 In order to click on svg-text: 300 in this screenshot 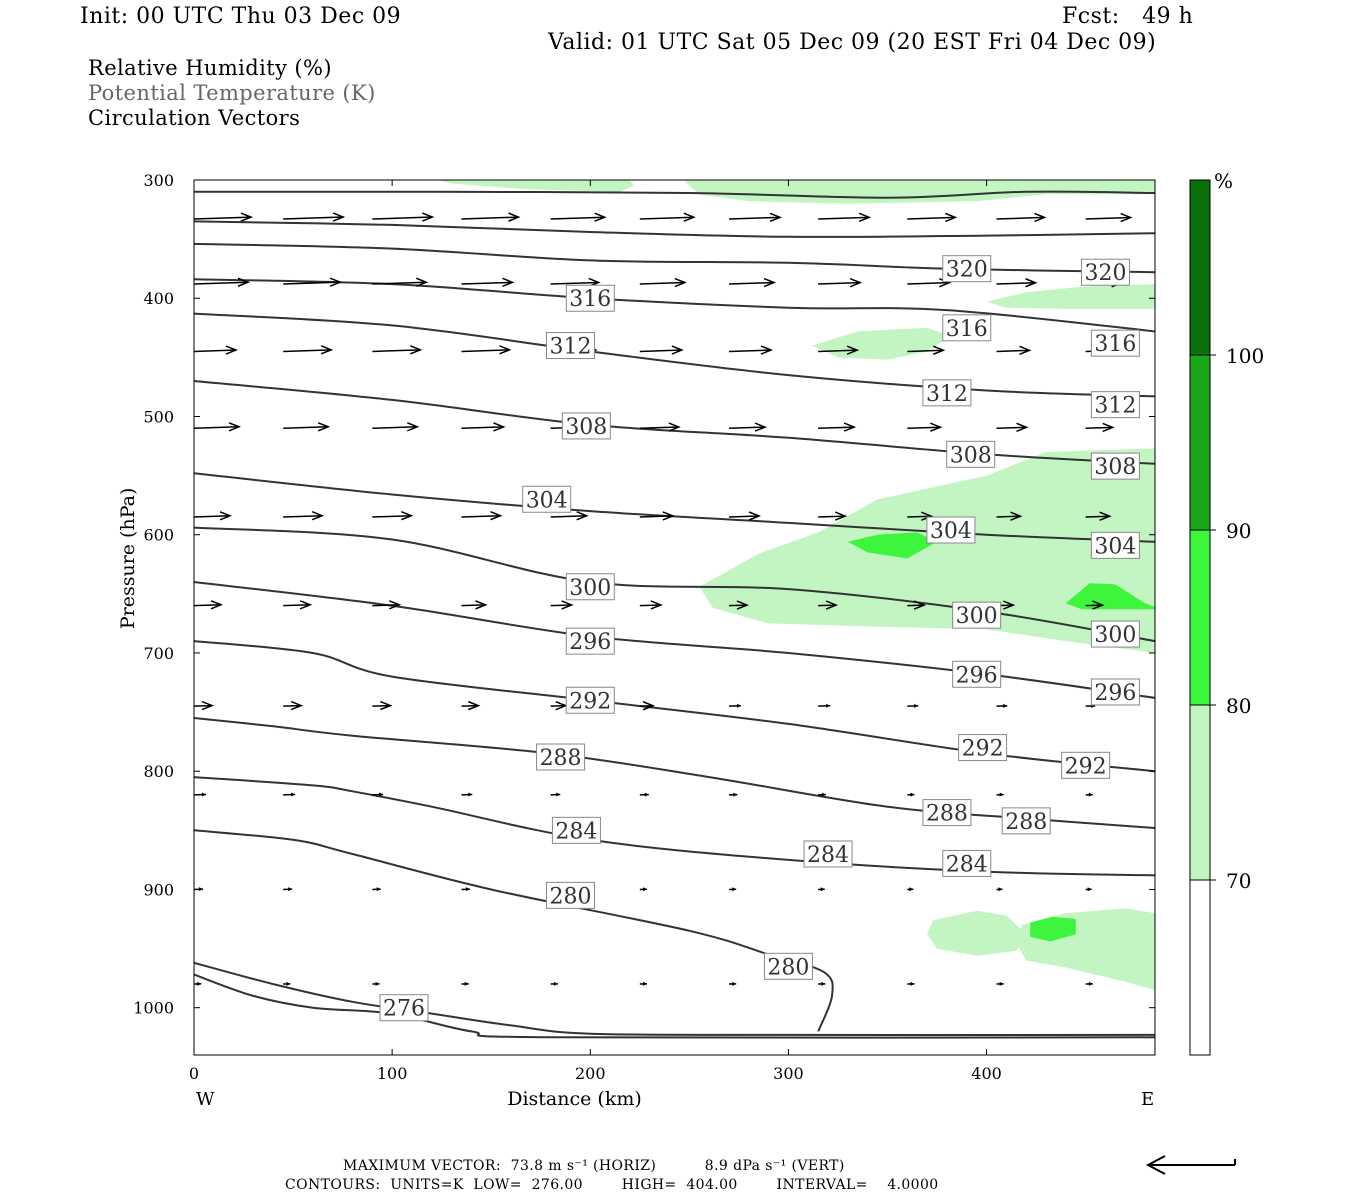, I will do `click(1115, 635)`.